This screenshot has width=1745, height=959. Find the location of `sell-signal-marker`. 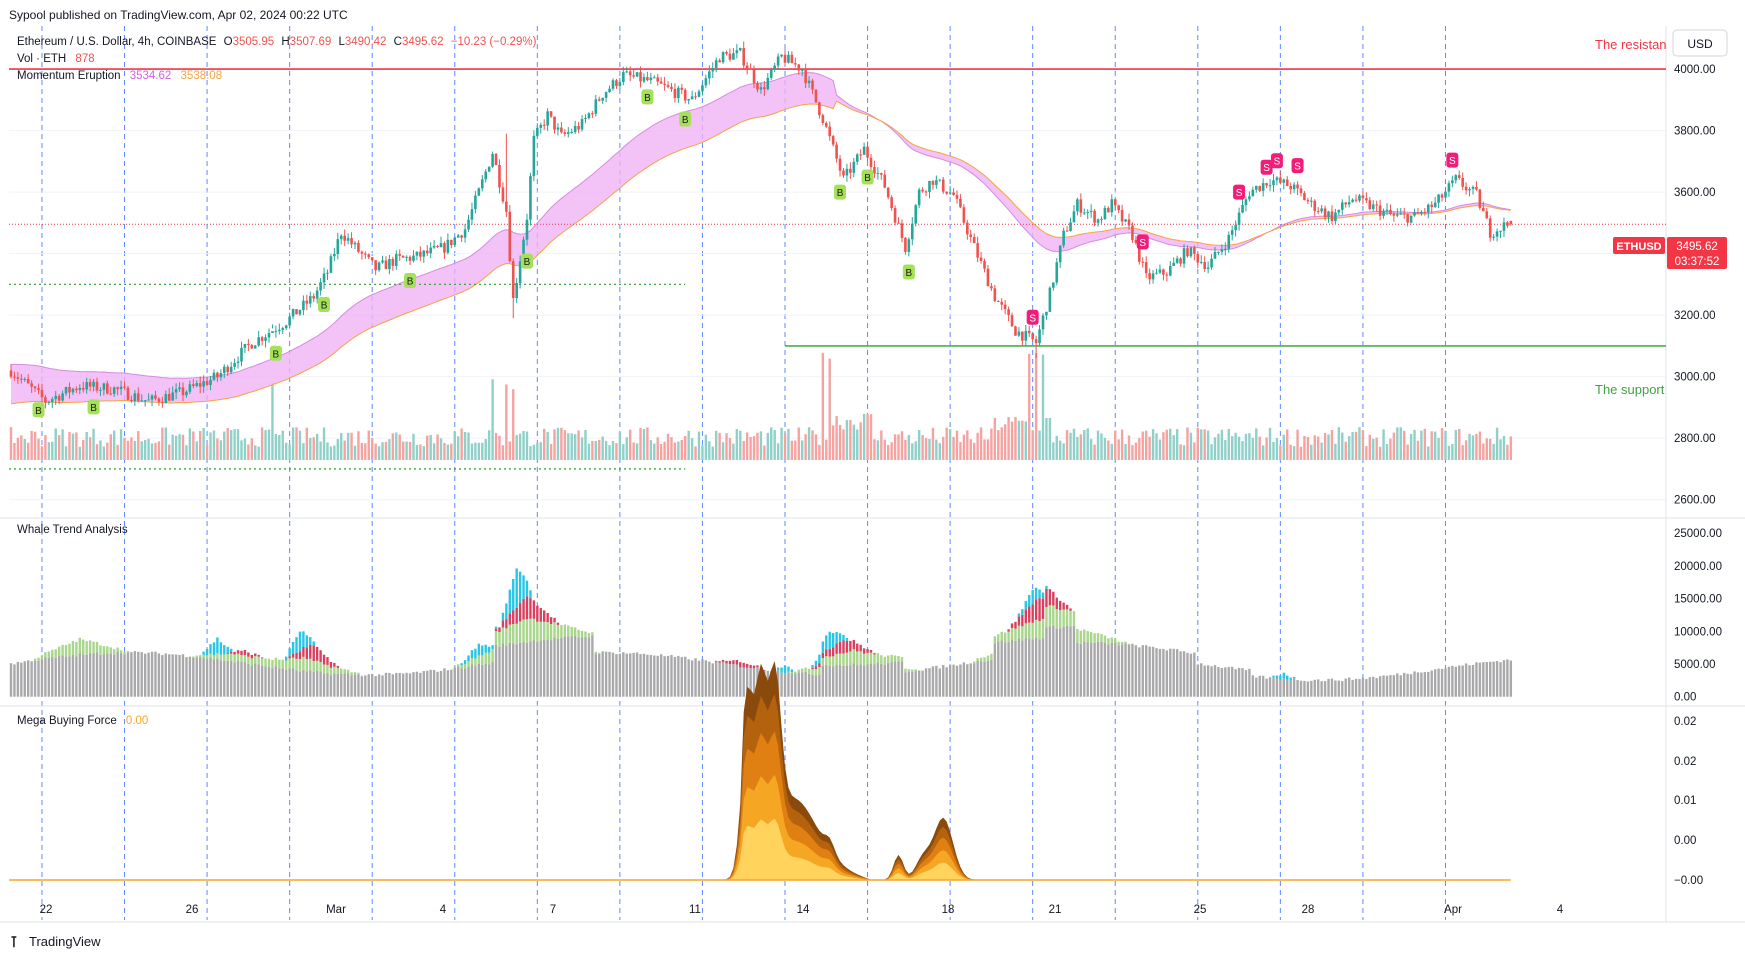

sell-signal-marker is located at coordinates (1297, 166).